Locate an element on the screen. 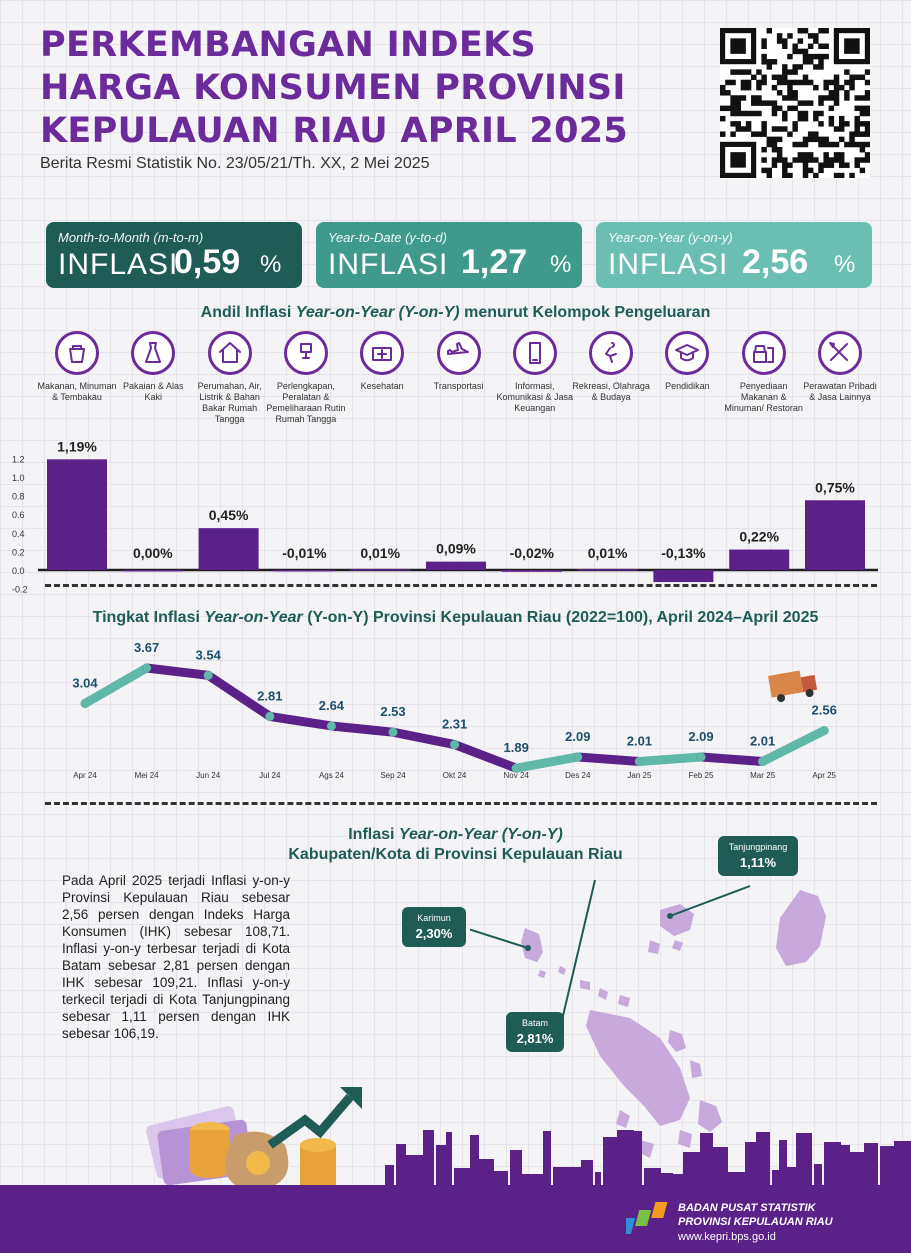  mtm-inflation-card: Month-to-Month (m-to-m) INFLASI 0,59 % is located at coordinates (174, 255).